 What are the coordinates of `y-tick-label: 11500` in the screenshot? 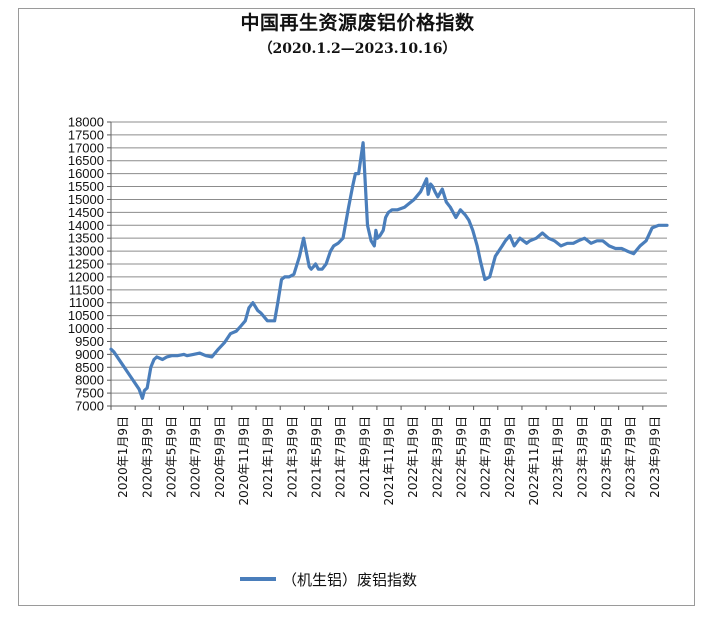 It's located at (86, 289).